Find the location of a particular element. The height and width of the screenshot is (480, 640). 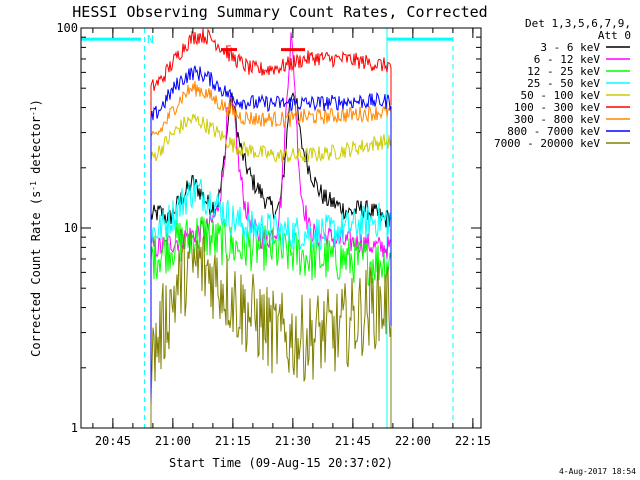

x-tick-label: 20:45 is located at coordinates (113, 441).